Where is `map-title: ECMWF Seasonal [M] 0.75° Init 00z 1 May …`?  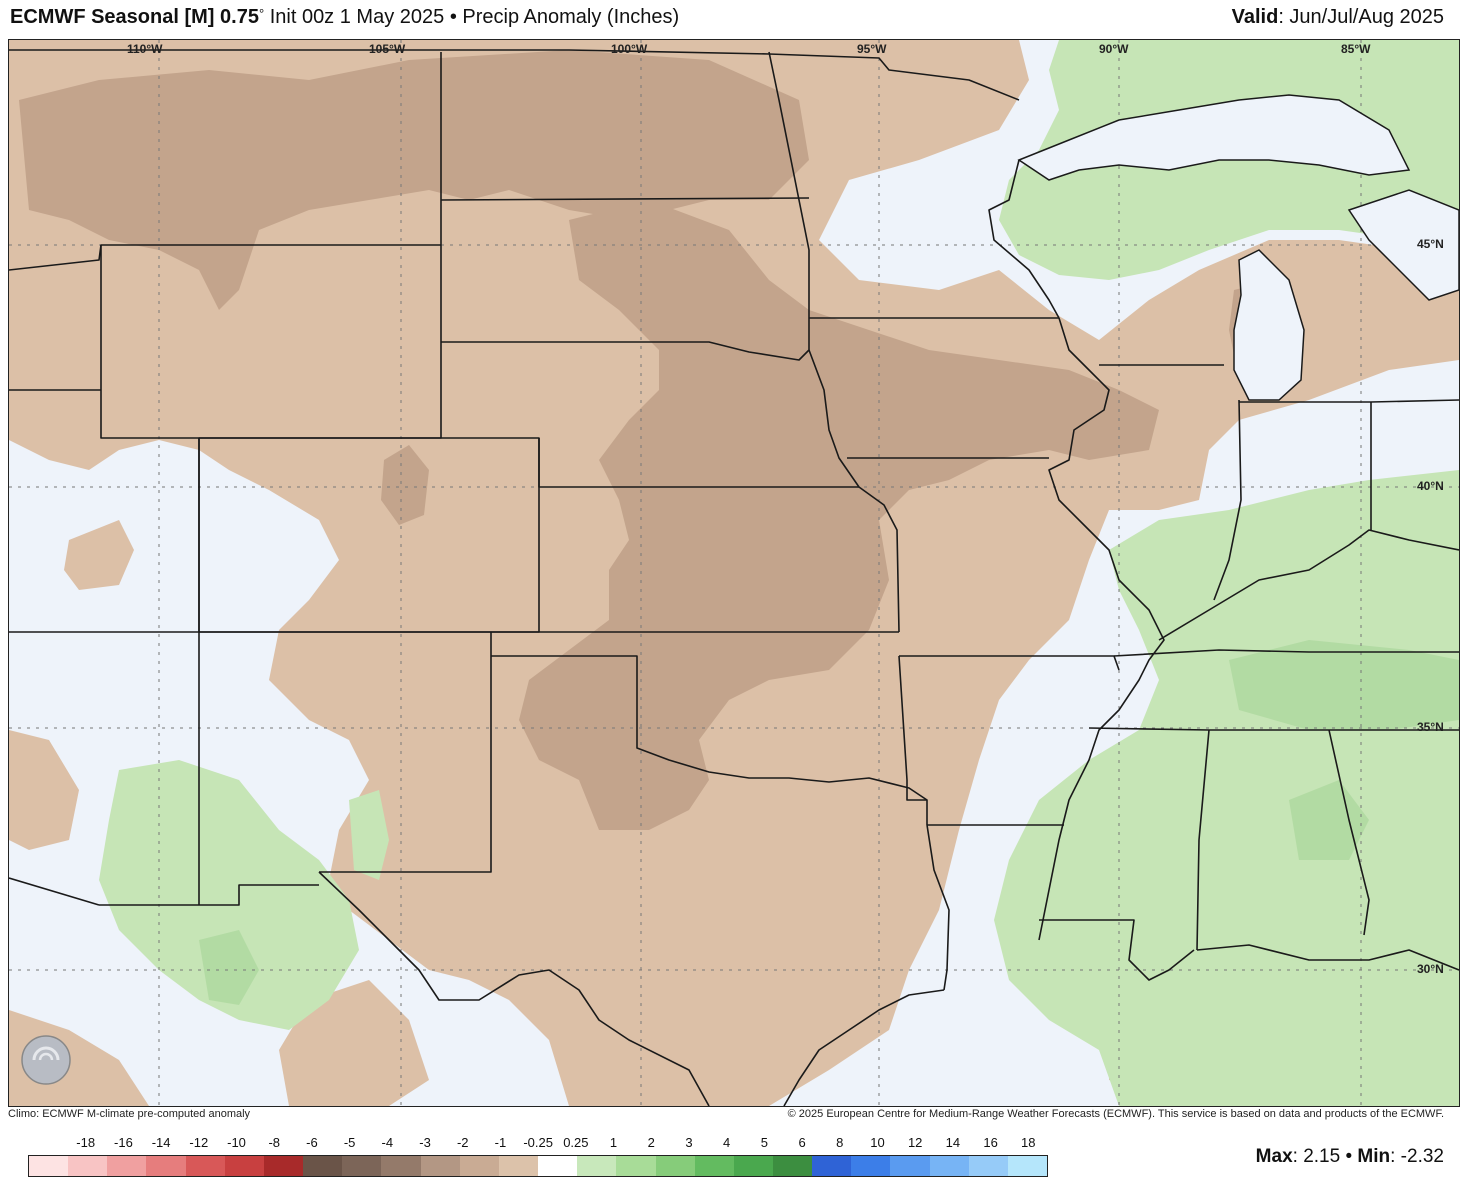
map-title: ECMWF Seasonal [M] 0.75° Init 00z 1 May … is located at coordinates (344, 17).